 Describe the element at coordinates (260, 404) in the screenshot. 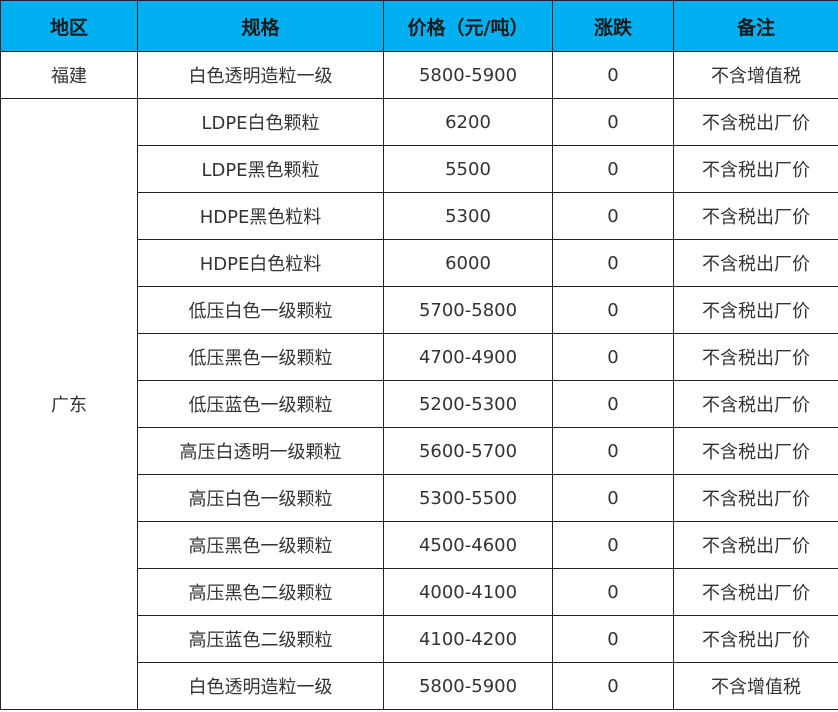

I see `cell-spec: 低压蓝色一级颗粒` at that location.